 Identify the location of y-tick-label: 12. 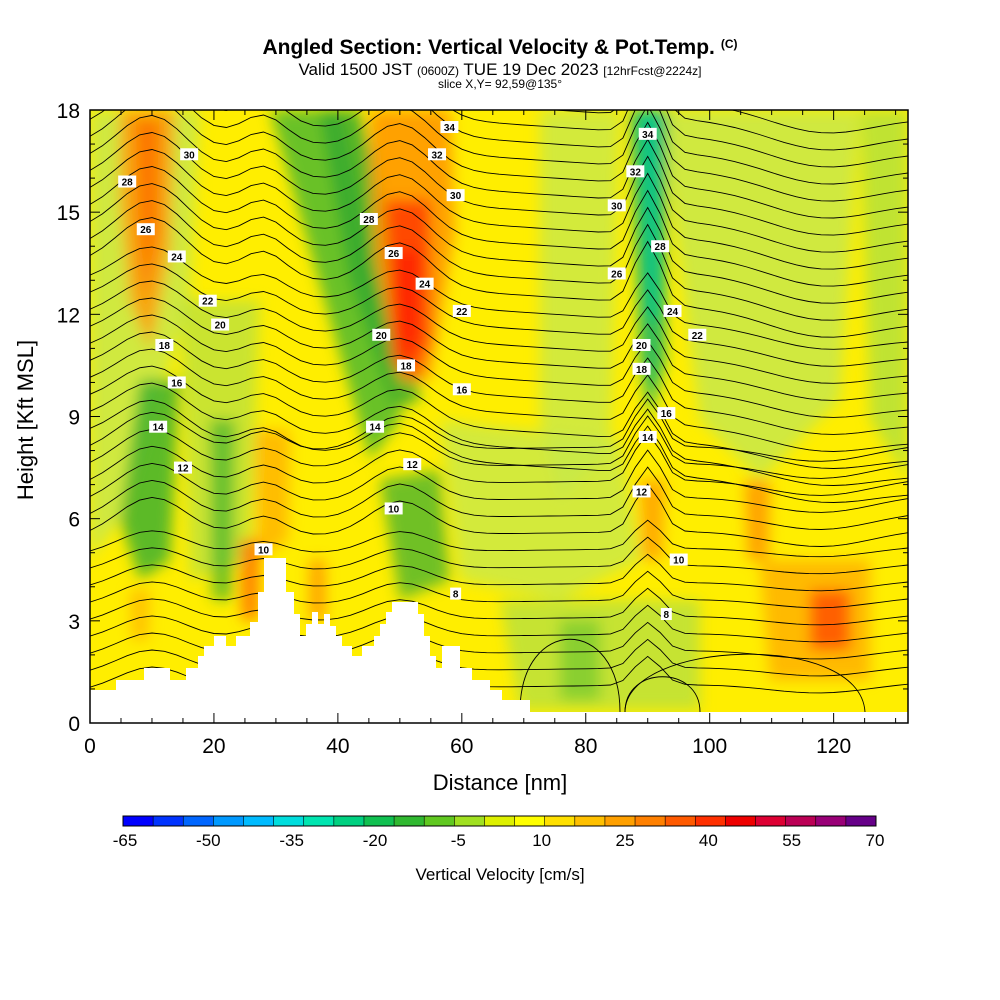
(68, 315).